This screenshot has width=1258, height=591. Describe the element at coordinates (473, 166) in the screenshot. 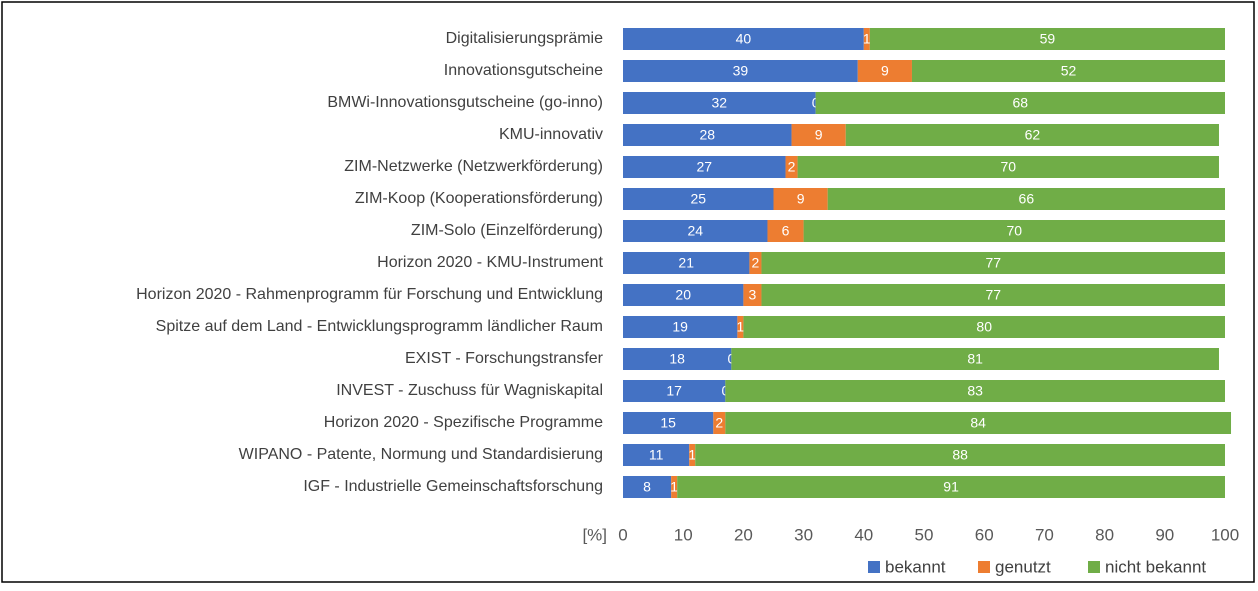

I see `category-label: ZIM-Netzwerke (Netzwerkförderung)` at that location.